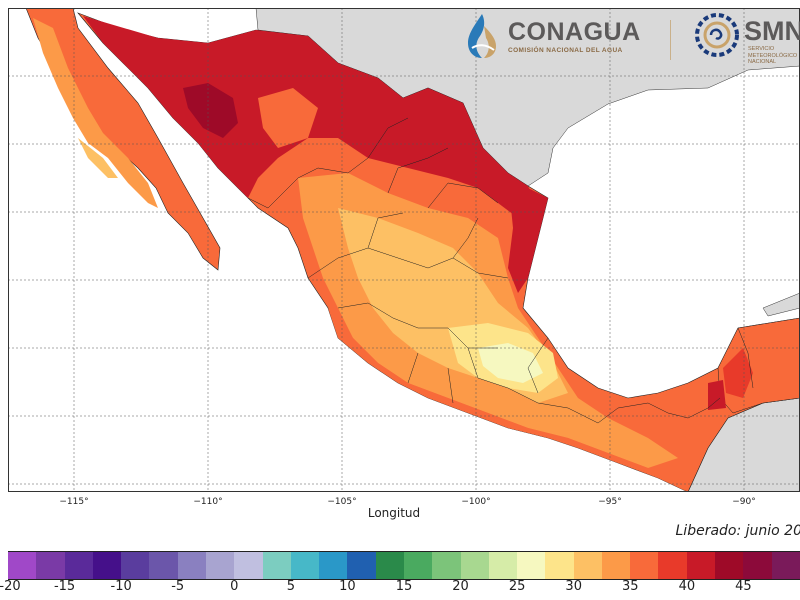  I want to click on colorbar-tick-label: 40, so click(687, 586).